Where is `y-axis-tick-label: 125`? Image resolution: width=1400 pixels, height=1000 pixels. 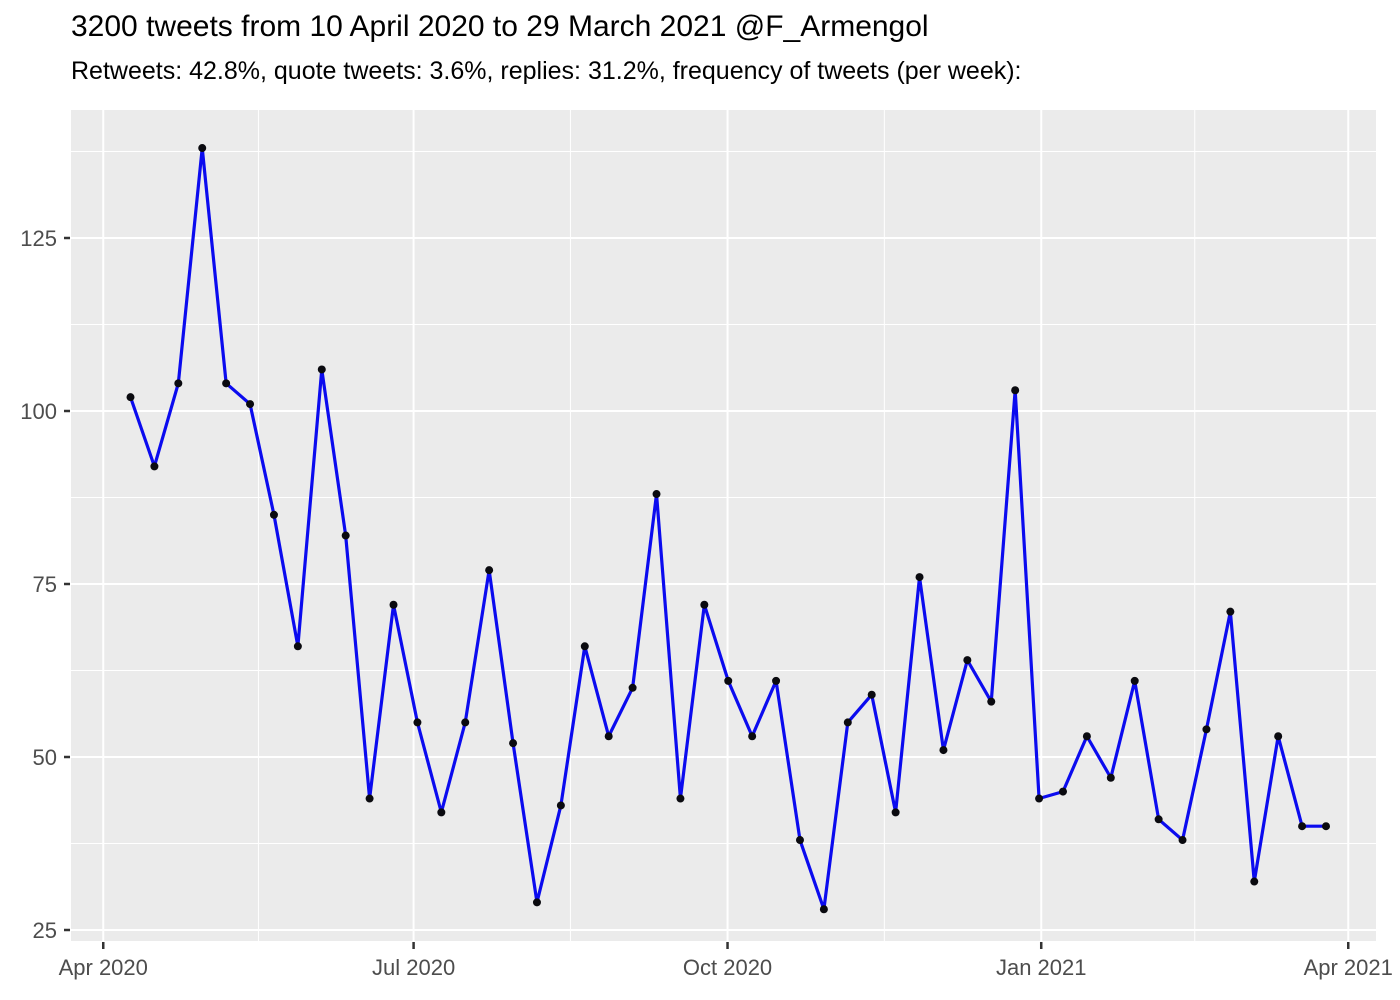 y-axis-tick-label: 125 is located at coordinates (38, 238).